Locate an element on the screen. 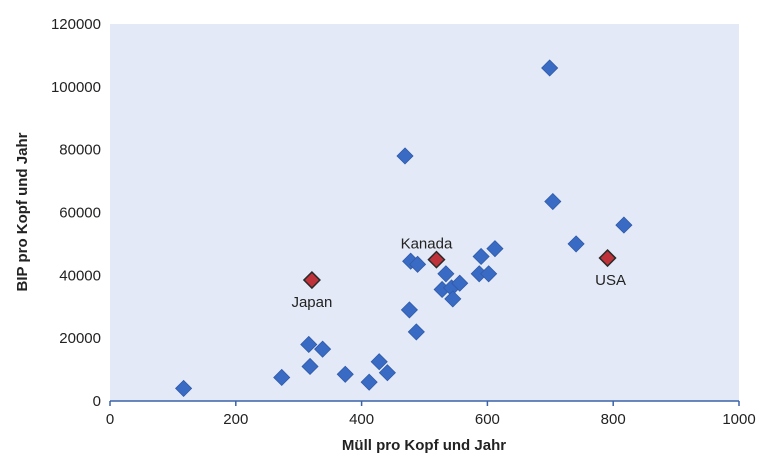 The height and width of the screenshot is (457, 767). x-tick-label: 200 is located at coordinates (235, 419).